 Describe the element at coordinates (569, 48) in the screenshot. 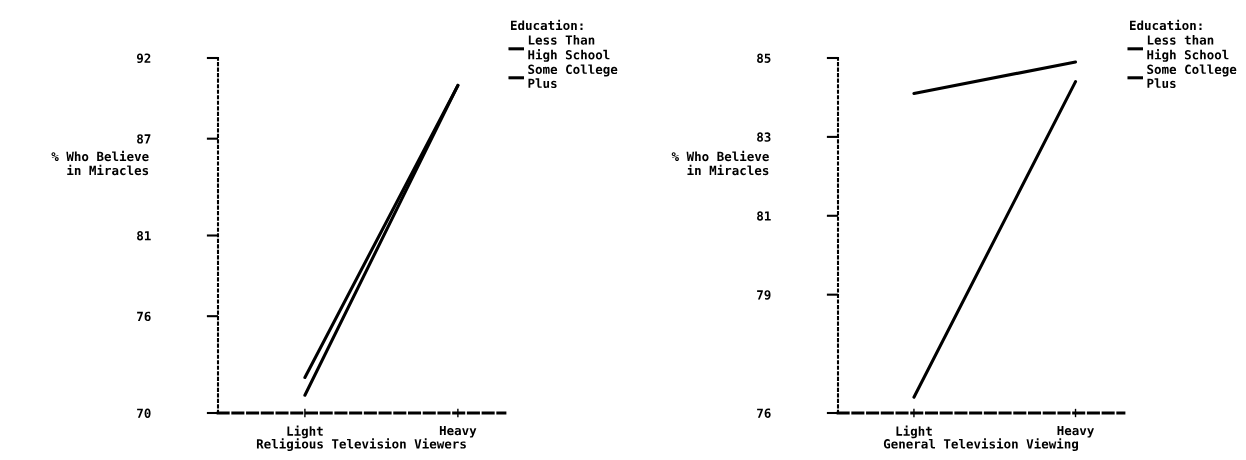

I see `legend-label: Less Than High School` at that location.